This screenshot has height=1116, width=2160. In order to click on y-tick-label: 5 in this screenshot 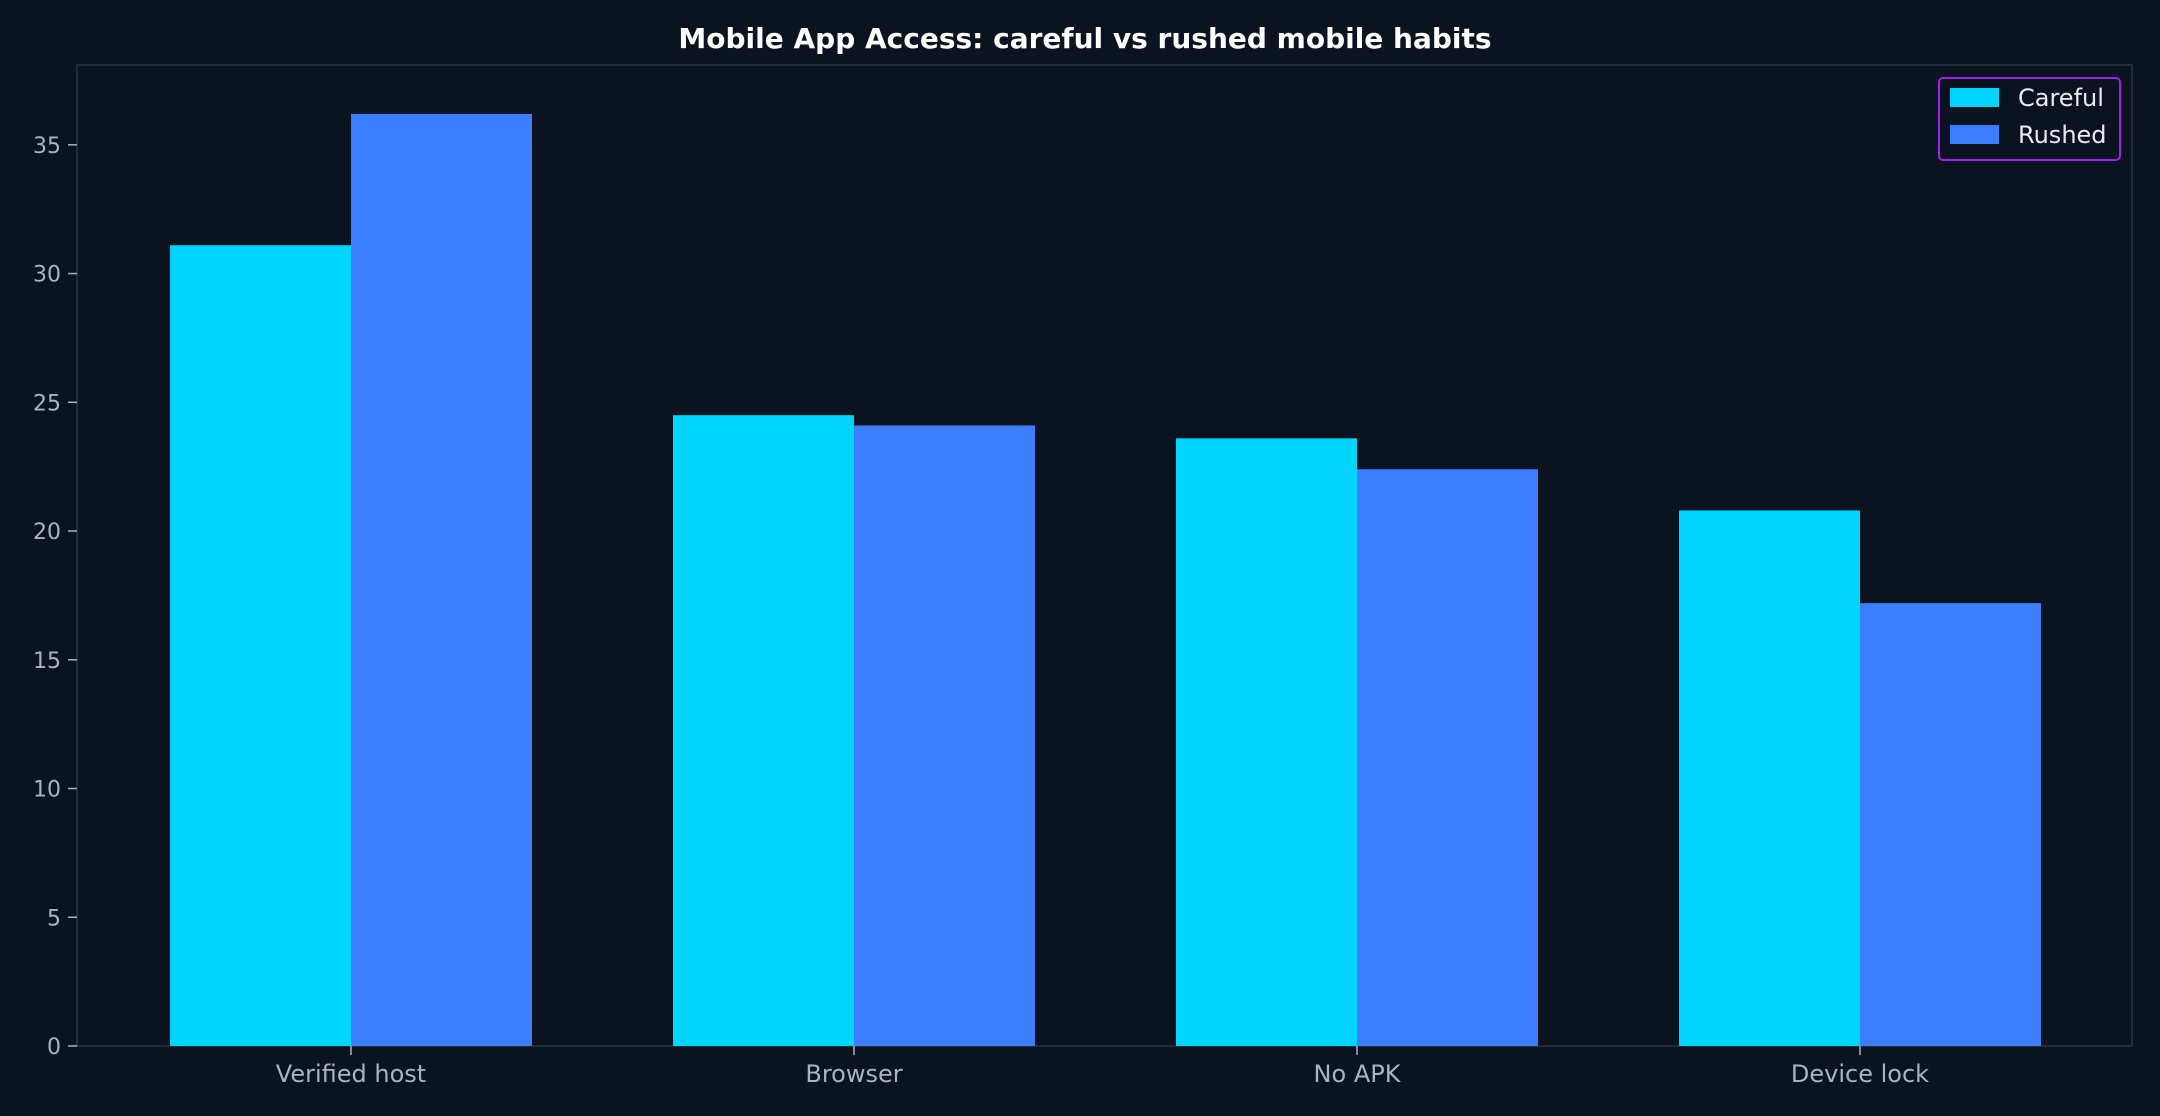, I will do `click(54, 918)`.